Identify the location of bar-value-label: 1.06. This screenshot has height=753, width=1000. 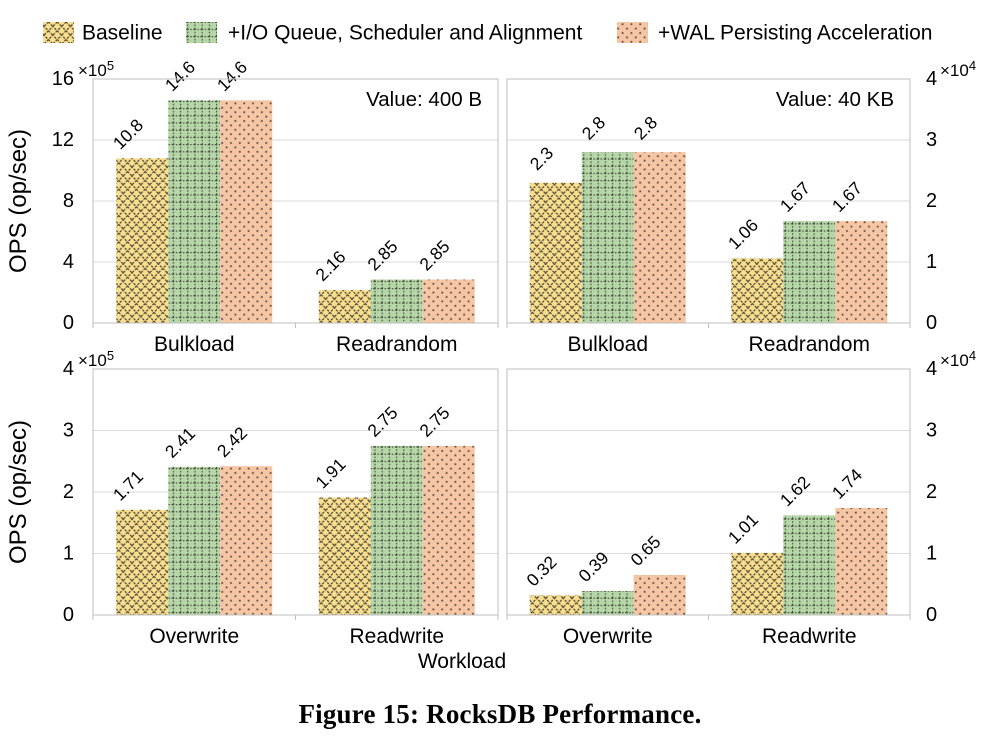
(743, 234).